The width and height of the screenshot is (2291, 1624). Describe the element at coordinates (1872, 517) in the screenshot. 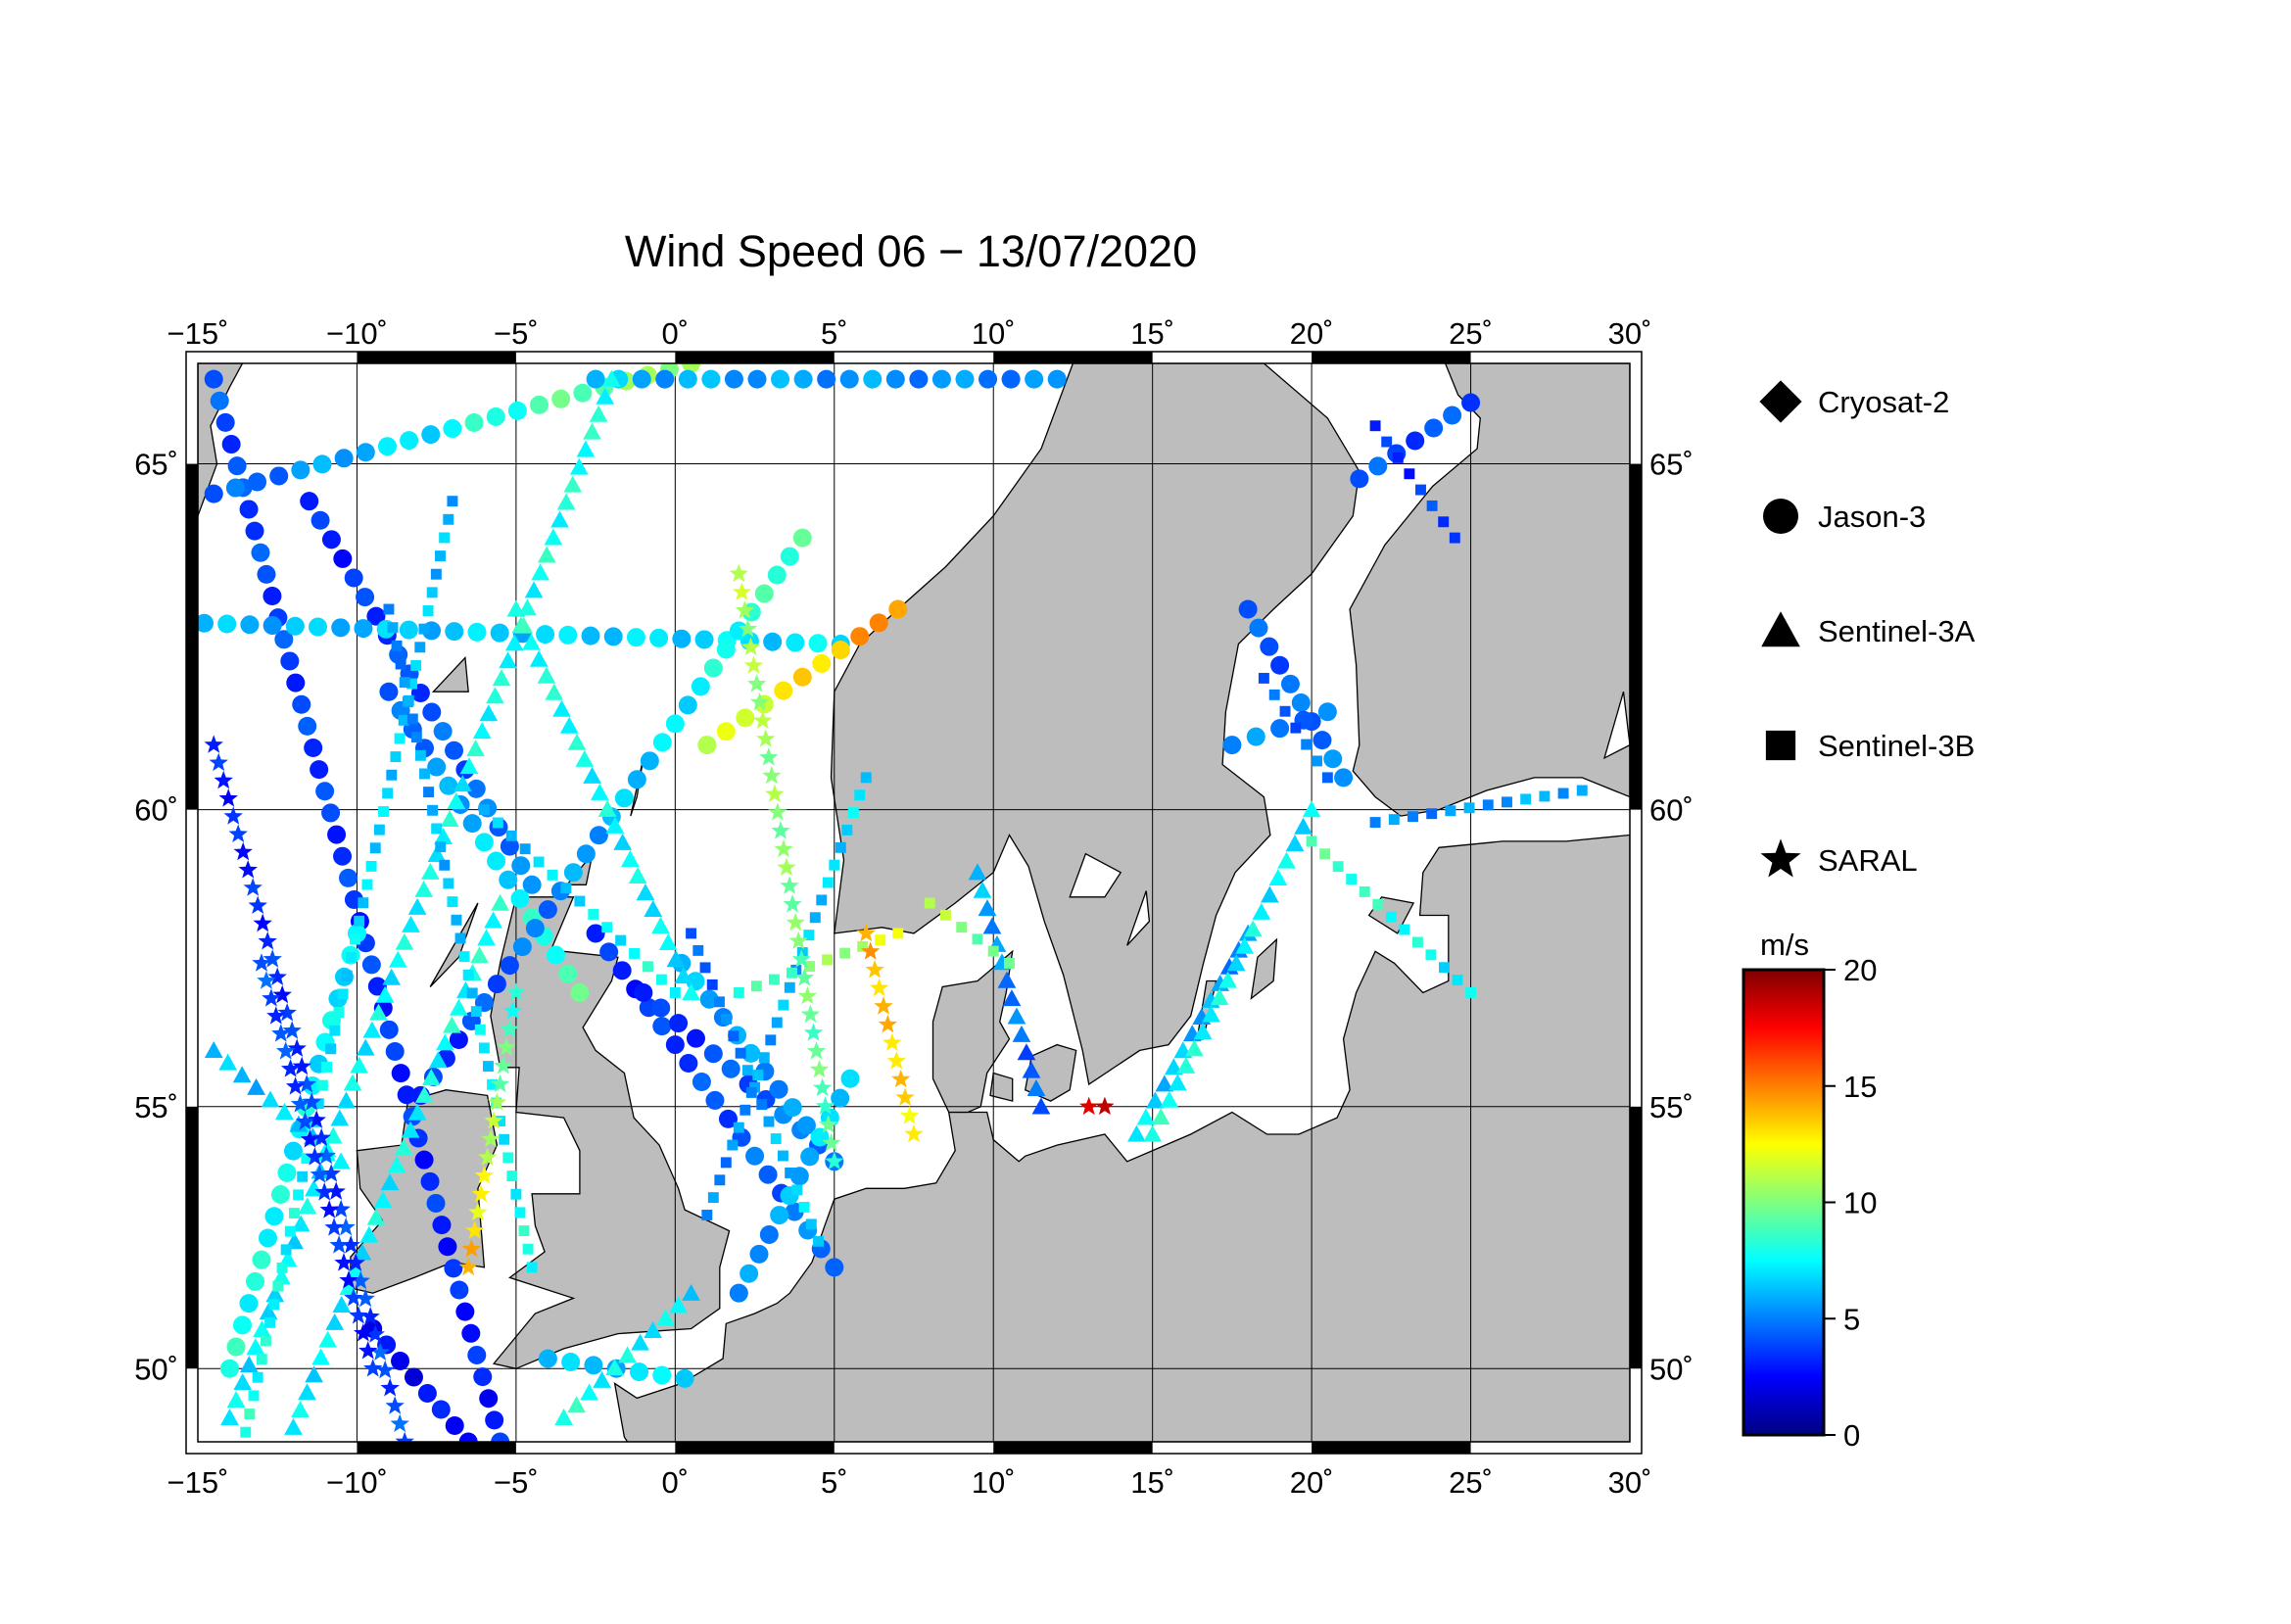

I see `legend-label: Jason-3` at that location.